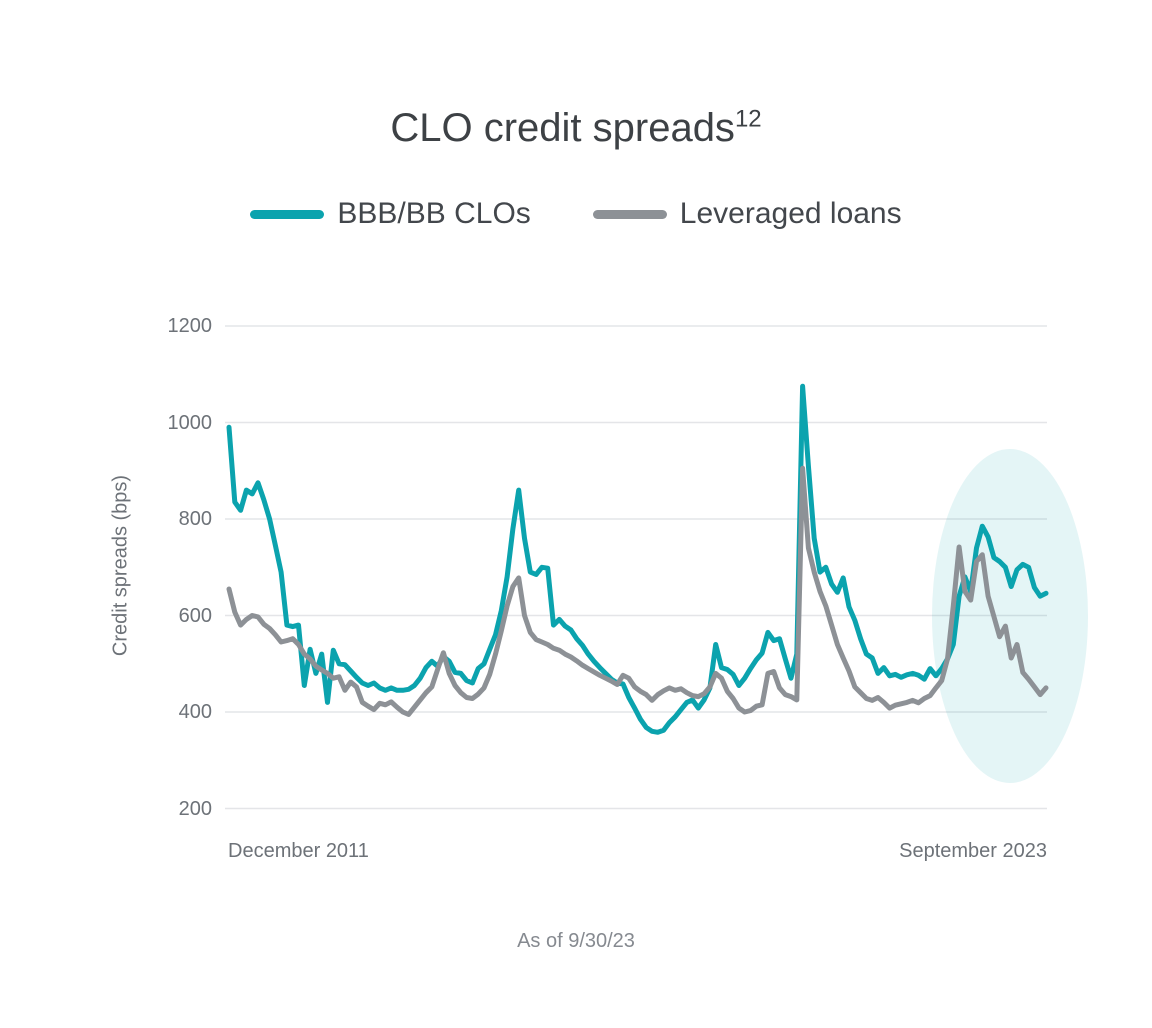 The width and height of the screenshot is (1152, 1028). I want to click on bbb-bb-clos-swatch, so click(287, 214).